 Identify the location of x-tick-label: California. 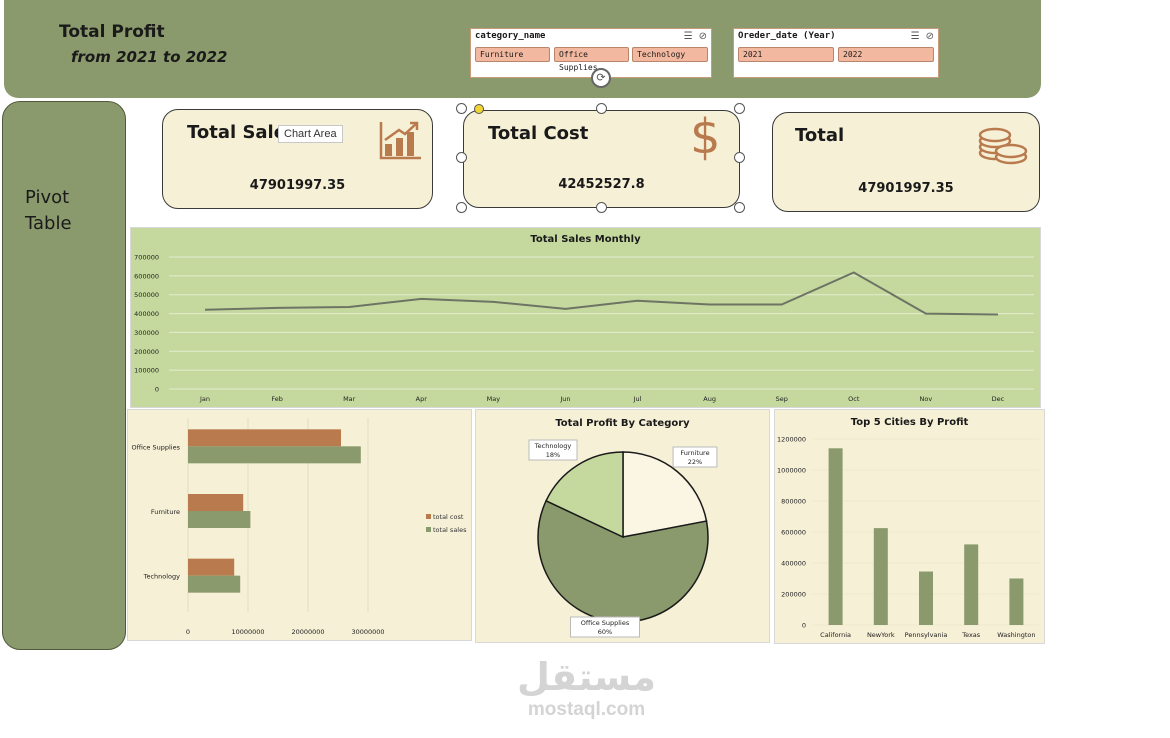
(835, 635).